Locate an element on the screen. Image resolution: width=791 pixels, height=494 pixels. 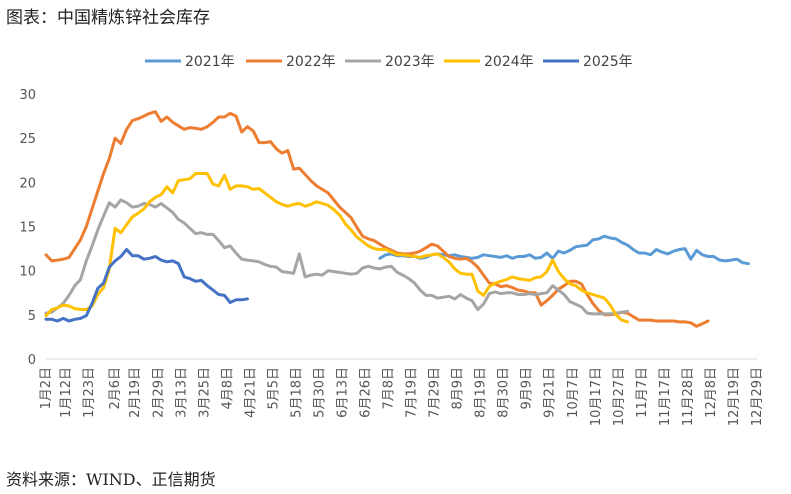
y-tick-label: 20 is located at coordinates (27, 183).